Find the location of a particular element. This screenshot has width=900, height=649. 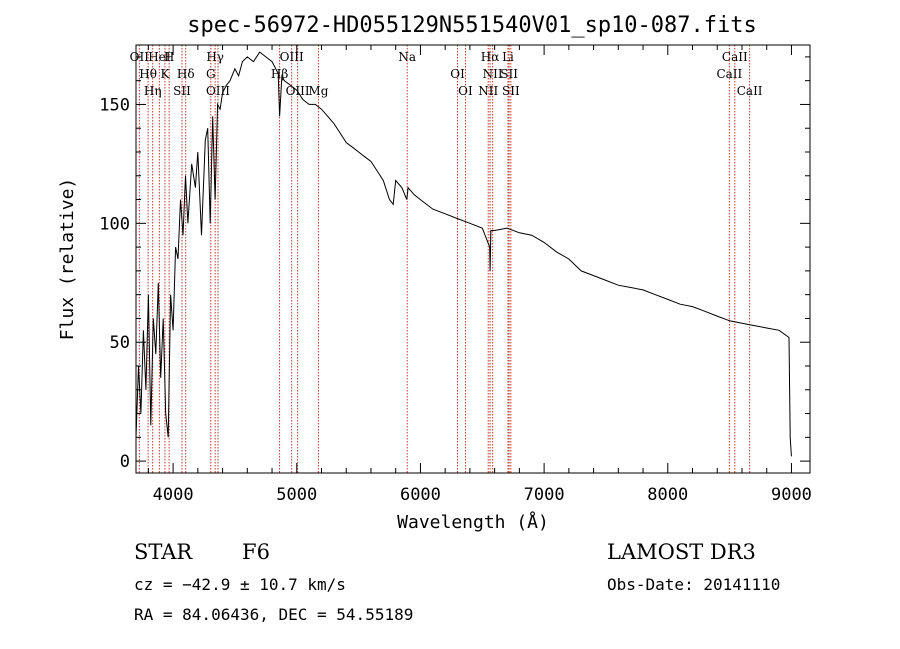

line-id-label: Hη is located at coordinates (153, 91).